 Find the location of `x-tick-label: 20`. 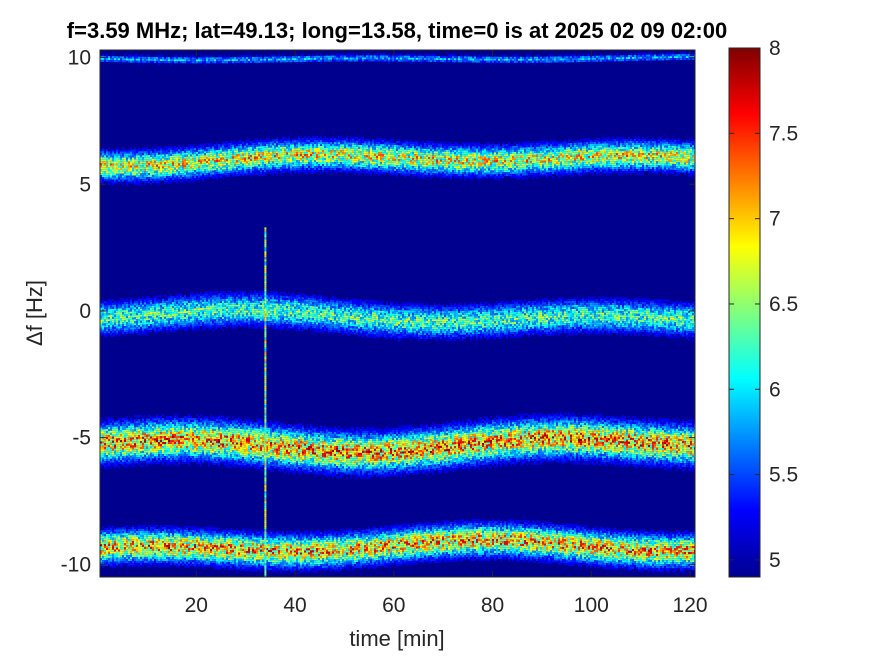

x-tick-label: 20 is located at coordinates (196, 605).